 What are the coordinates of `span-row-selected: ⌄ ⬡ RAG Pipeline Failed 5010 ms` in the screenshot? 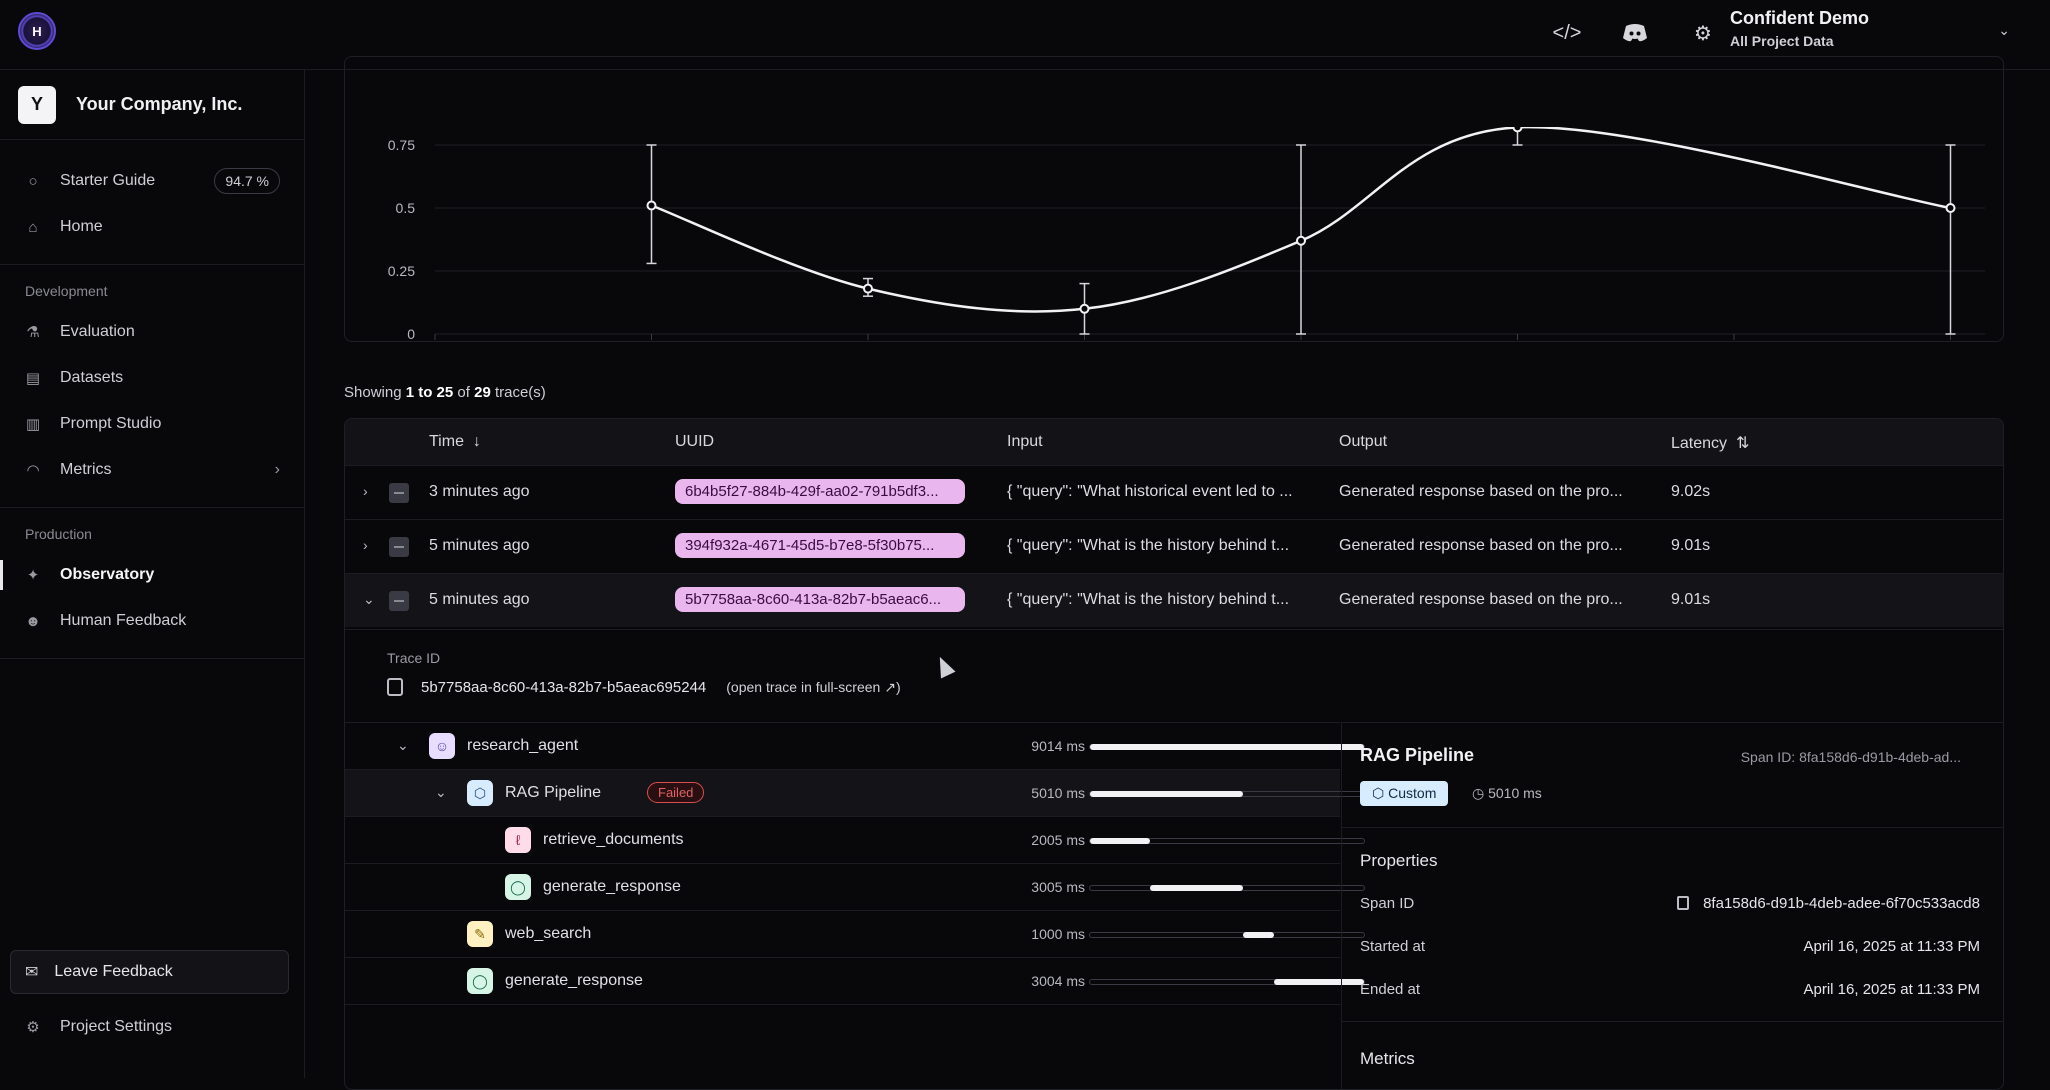 It's located at (855, 793).